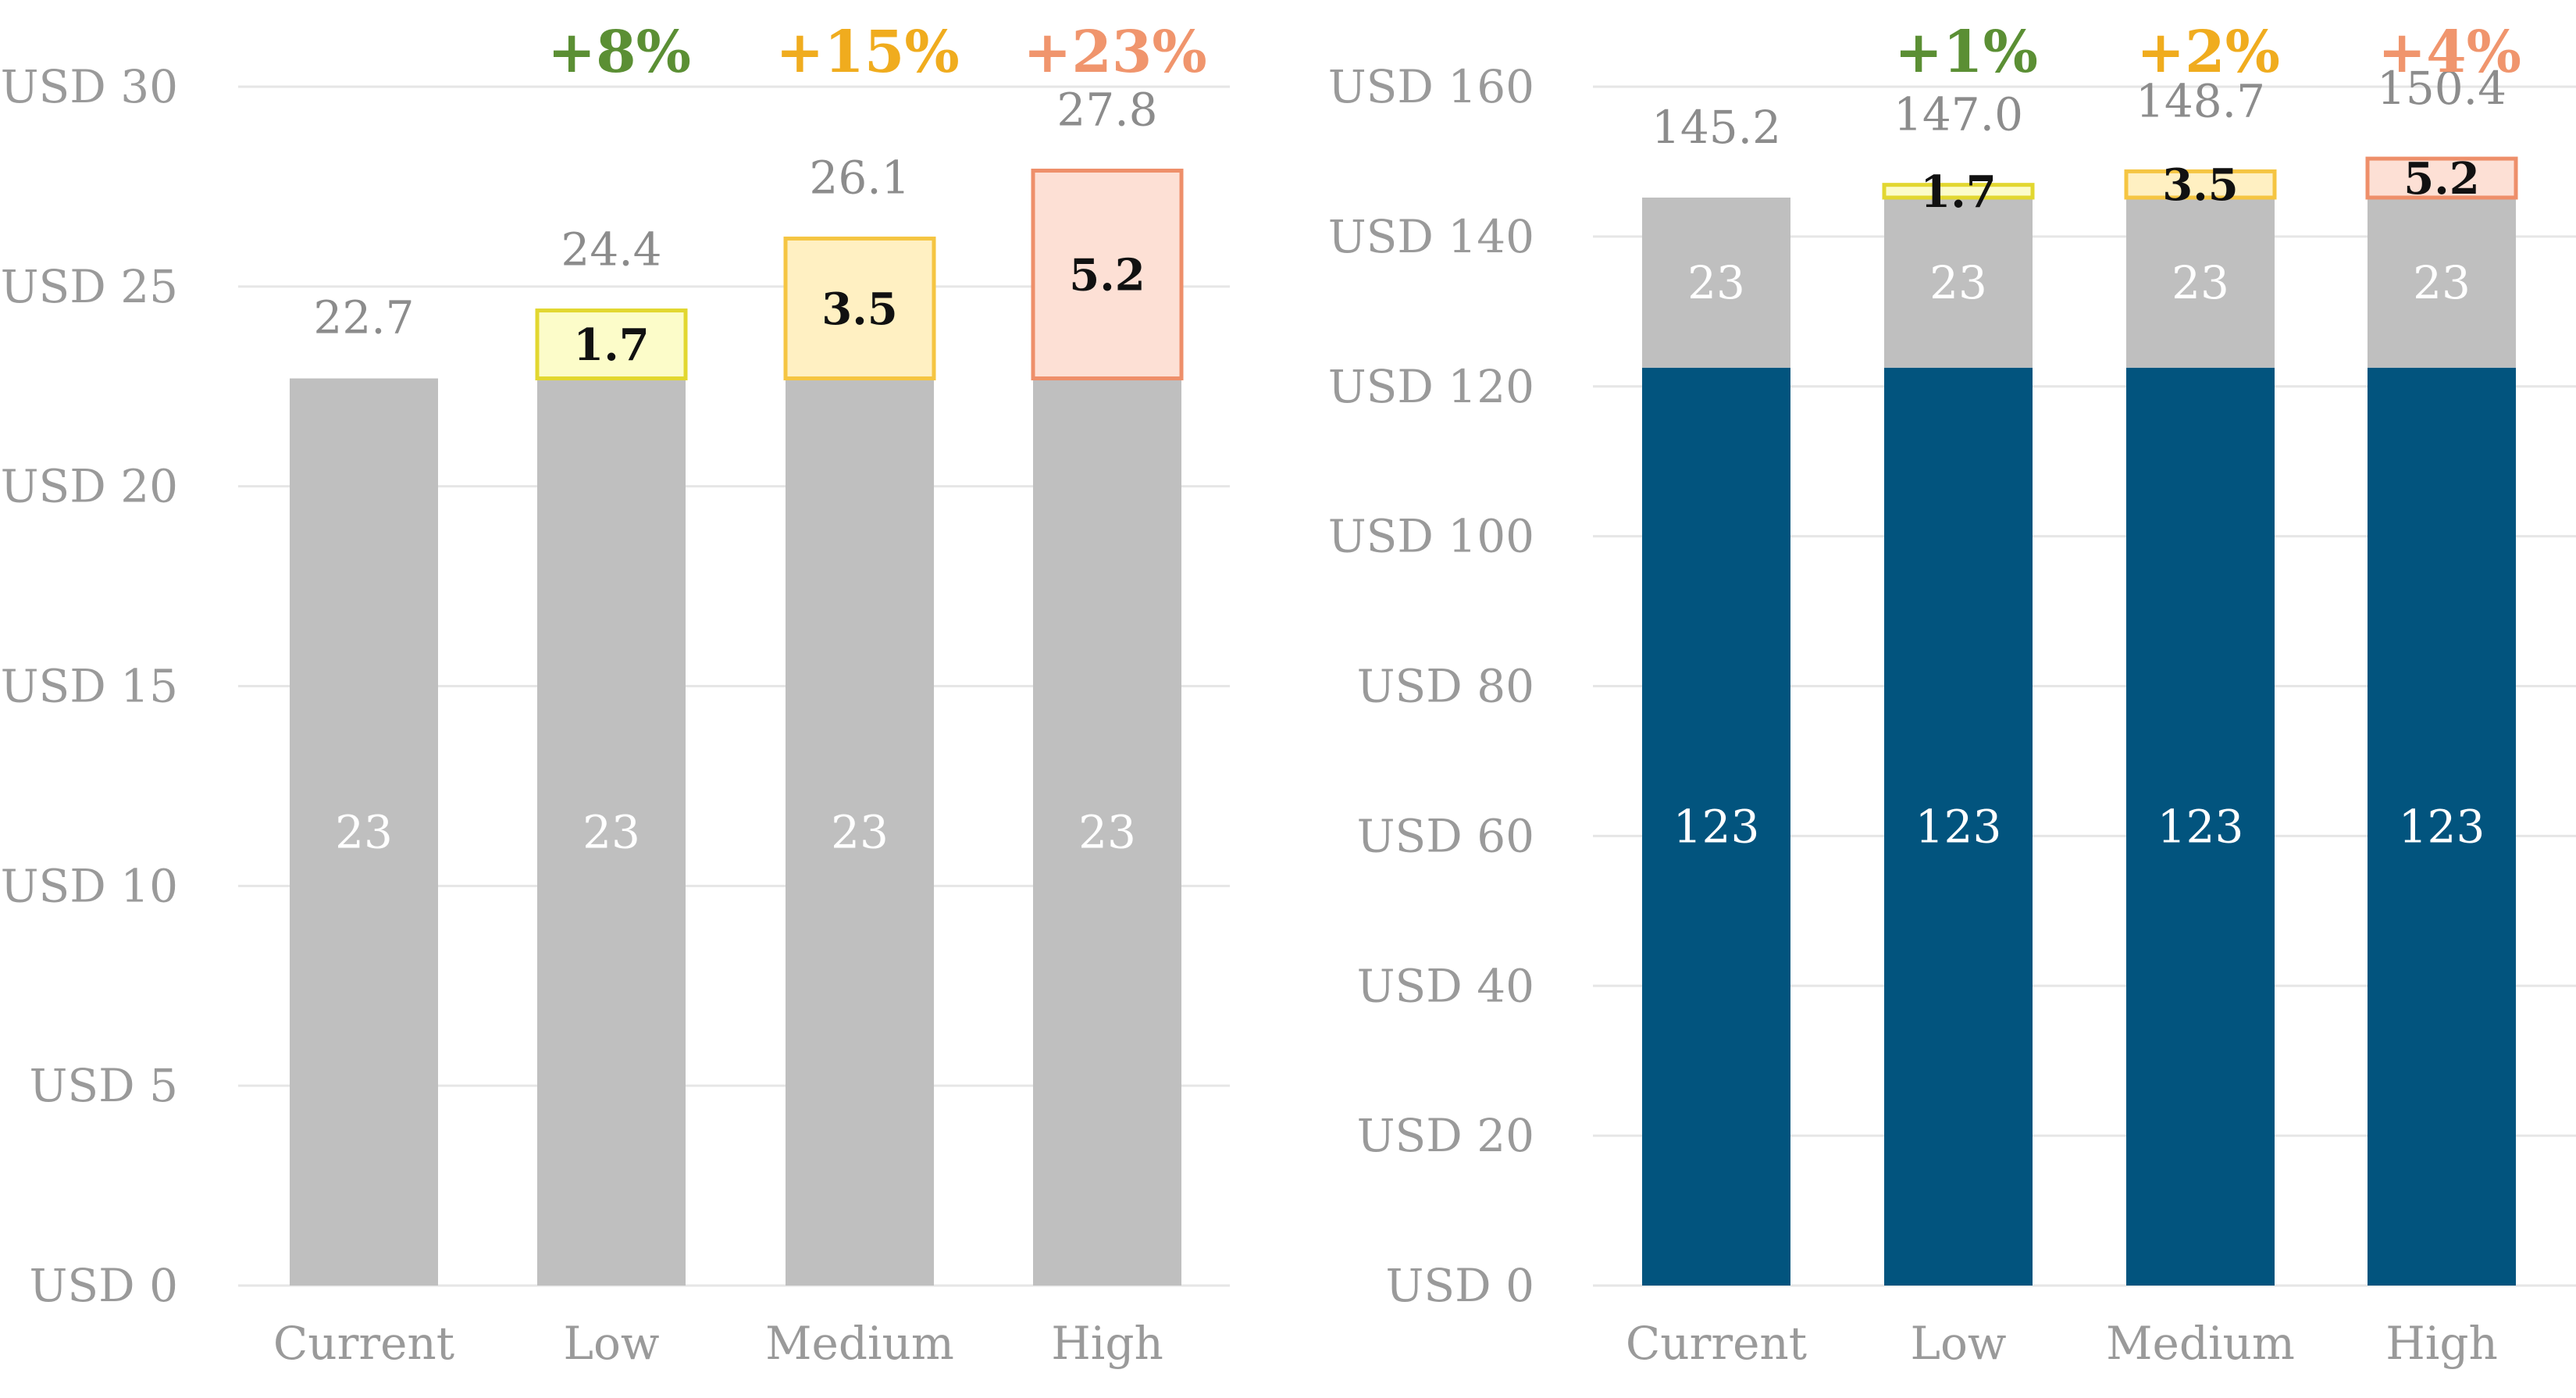  I want to click on y-tick-label: USD 80, so click(1445, 686).